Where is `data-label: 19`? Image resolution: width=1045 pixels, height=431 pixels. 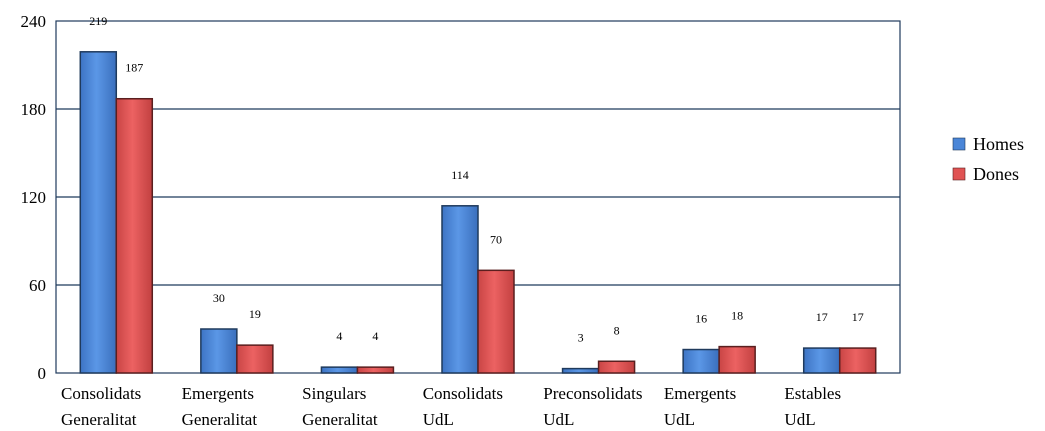 data-label: 19 is located at coordinates (255, 314).